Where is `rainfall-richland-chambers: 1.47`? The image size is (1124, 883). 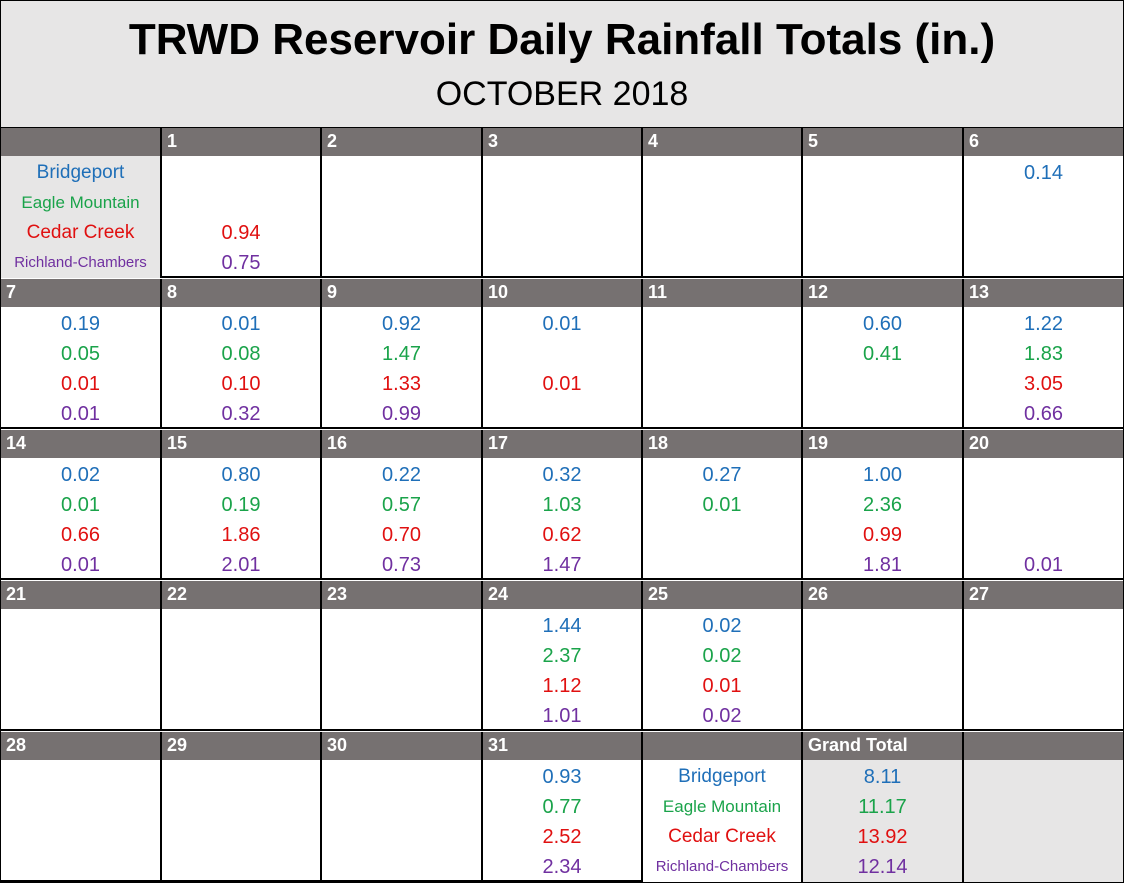
rainfall-richland-chambers: 1.47 is located at coordinates (562, 565).